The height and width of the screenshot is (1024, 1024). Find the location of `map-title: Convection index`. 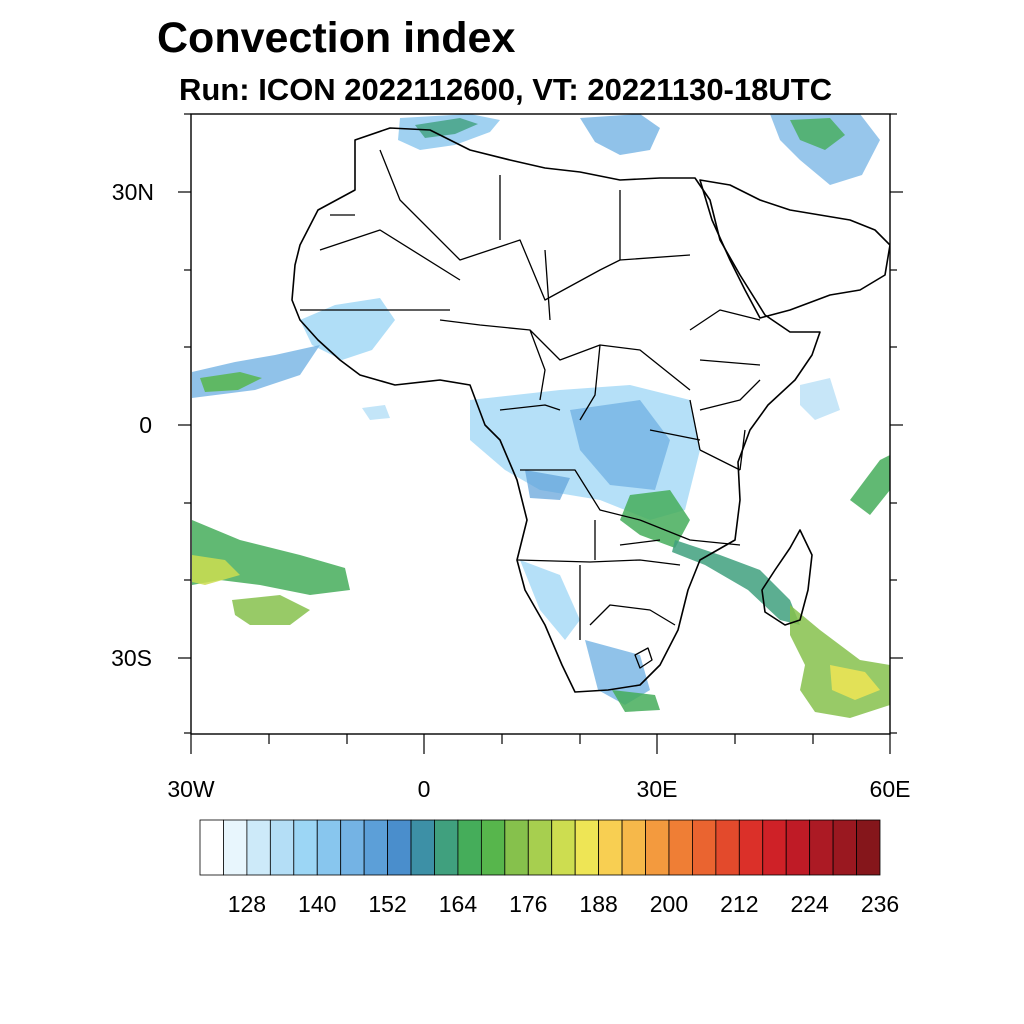

map-title: Convection index is located at coordinates (336, 38).